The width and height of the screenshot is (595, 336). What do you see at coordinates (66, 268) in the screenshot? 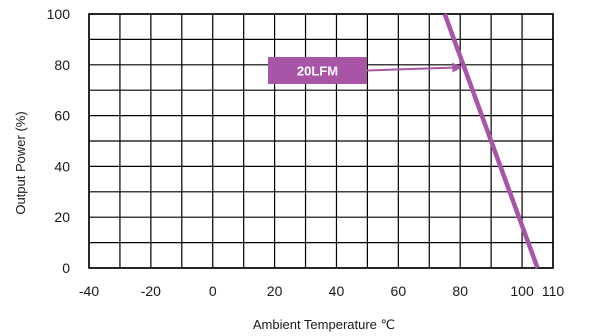
I see `y-tick-label: 0` at bounding box center [66, 268].